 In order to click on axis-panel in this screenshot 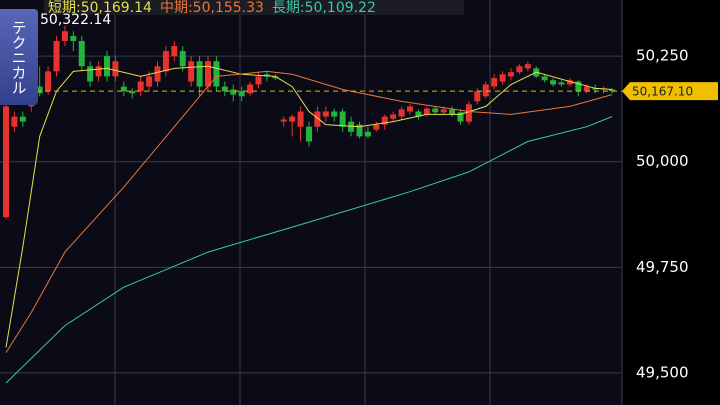, I will do `click(671, 202)`.